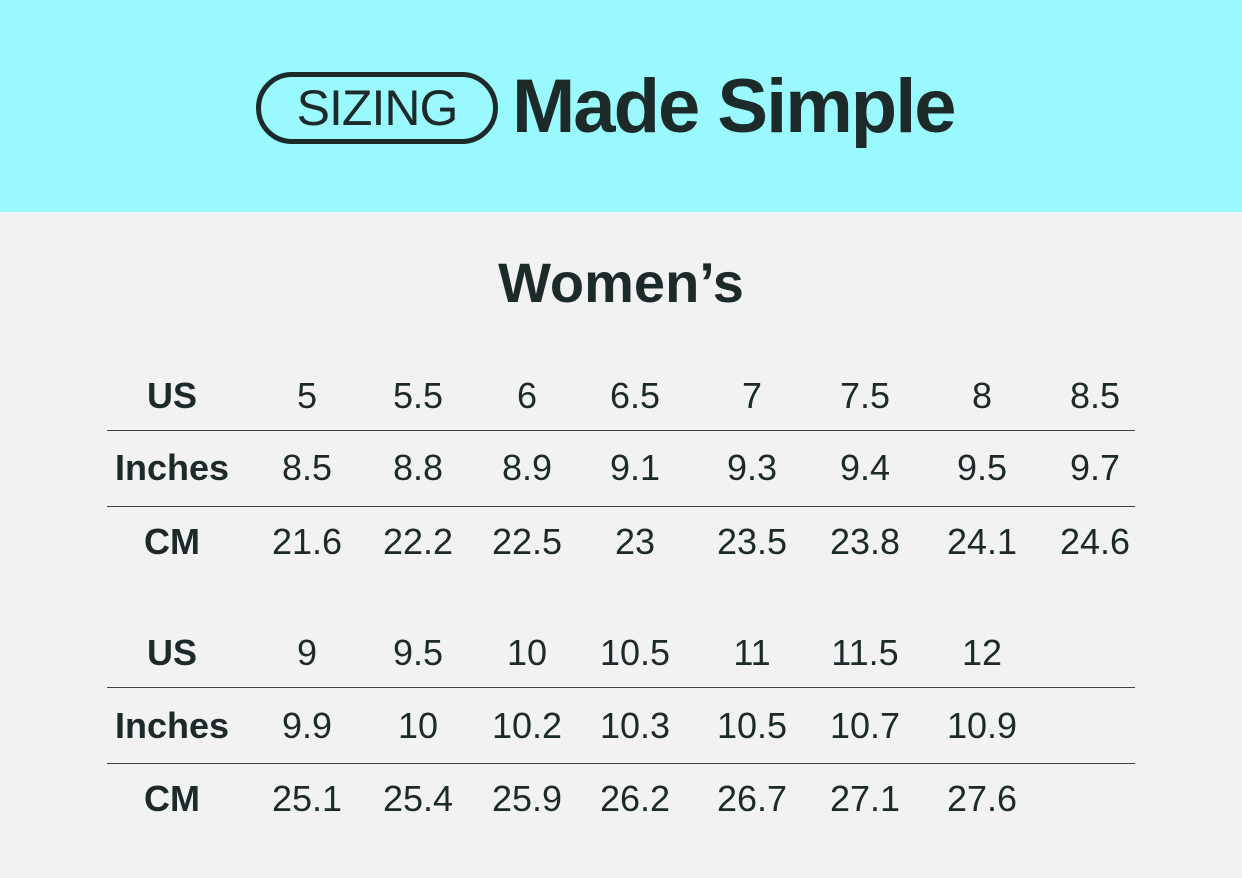 The image size is (1242, 878). Describe the element at coordinates (527, 725) in the screenshot. I see `table-cell: 10.2` at that location.